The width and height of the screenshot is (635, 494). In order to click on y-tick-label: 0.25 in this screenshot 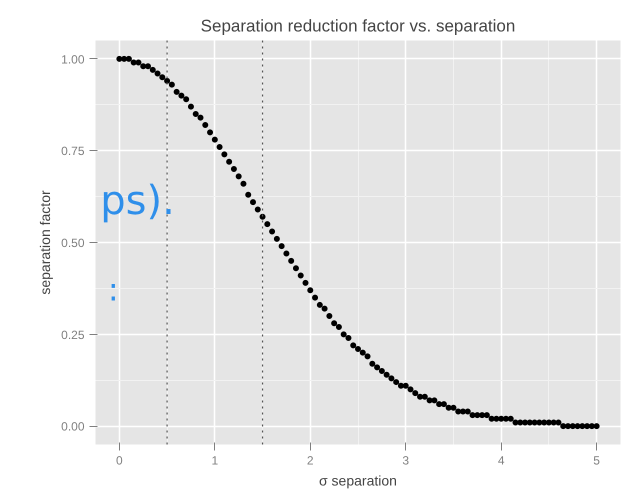, I will do `click(73, 335)`.